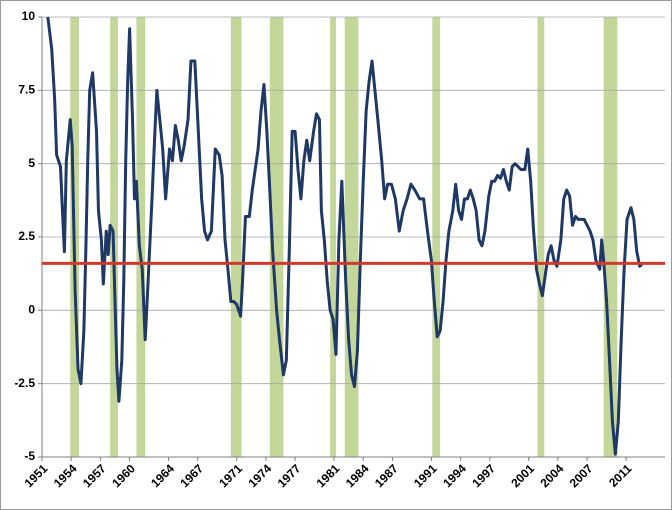 The width and height of the screenshot is (672, 510). Describe the element at coordinates (26, 236) in the screenshot. I see `y-tick-label: 2.5` at that location.